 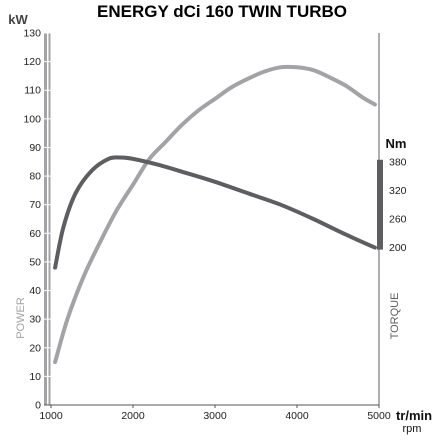 What do you see at coordinates (35, 262) in the screenshot?
I see `left-axis-tick-label: 50` at bounding box center [35, 262].